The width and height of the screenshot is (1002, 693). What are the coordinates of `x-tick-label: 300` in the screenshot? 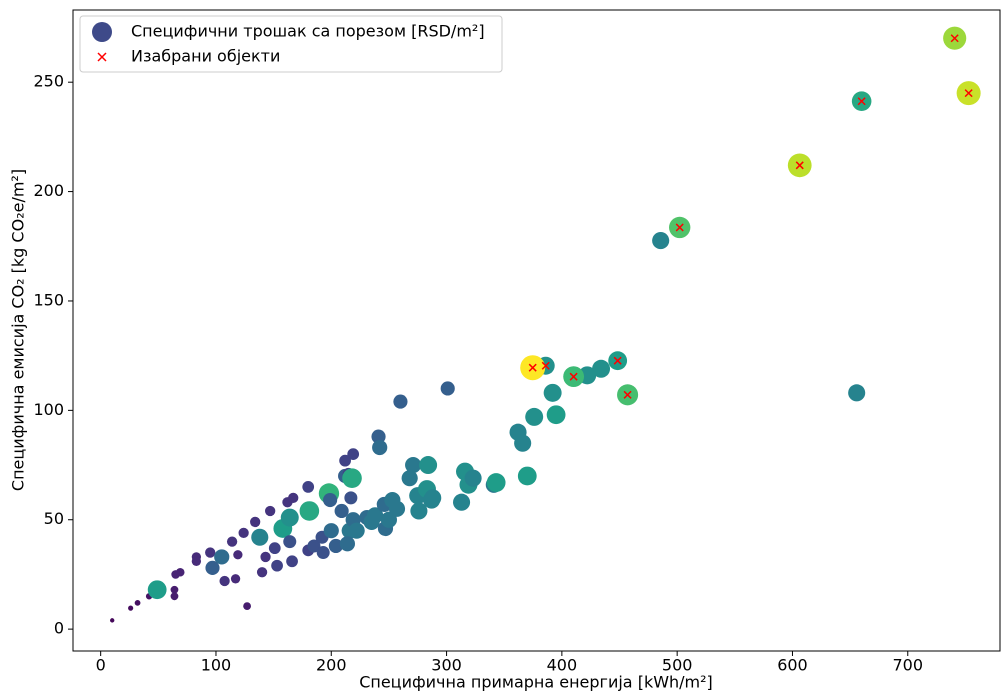 It's located at (446, 665).